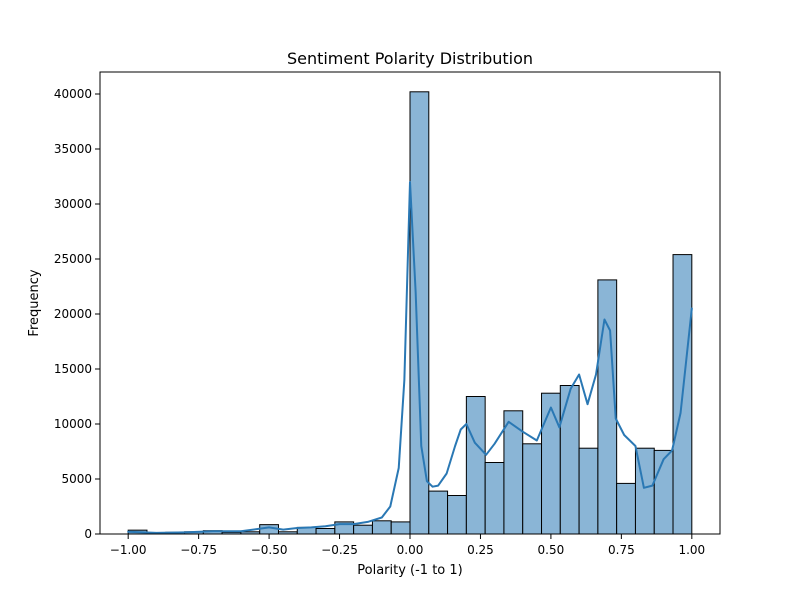 This screenshot has width=800, height=604. Describe the element at coordinates (73, 259) in the screenshot. I see `y-tick-label: 25000` at that location.